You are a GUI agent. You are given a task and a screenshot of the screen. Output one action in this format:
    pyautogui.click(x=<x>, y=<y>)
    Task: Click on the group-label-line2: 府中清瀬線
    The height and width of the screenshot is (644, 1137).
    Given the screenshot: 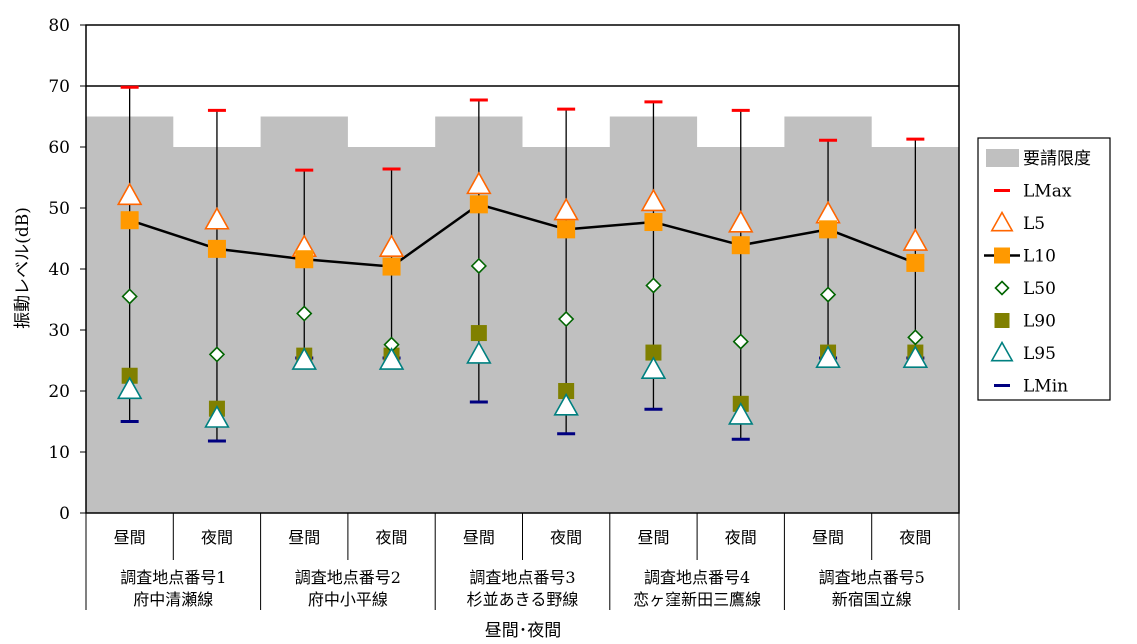 What is the action you would take?
    pyautogui.click(x=173, y=599)
    